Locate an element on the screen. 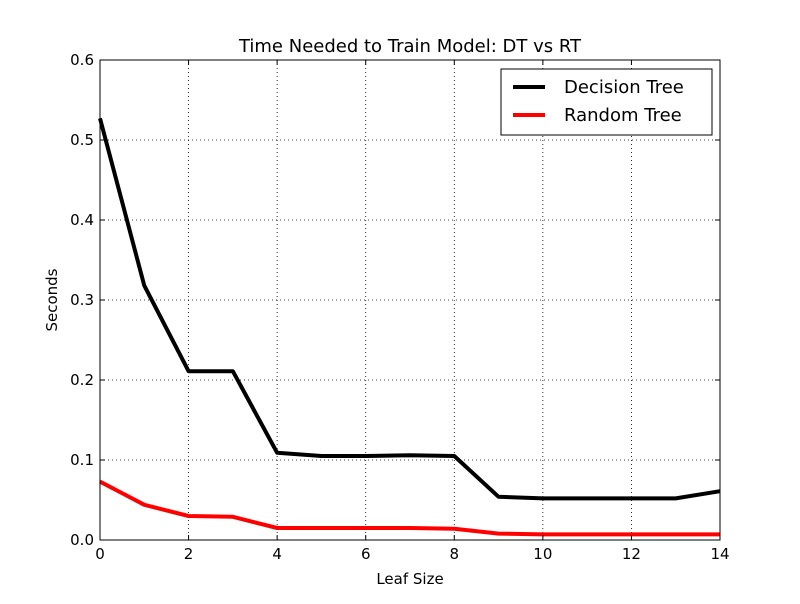 The image size is (800, 604). y-tick-label: 0.1 is located at coordinates (82, 460).